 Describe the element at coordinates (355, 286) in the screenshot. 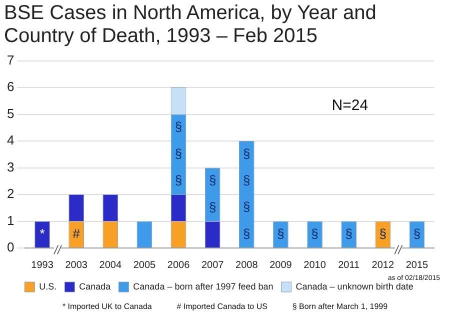

I see `legend-label: Canada – unknown birth date` at that location.